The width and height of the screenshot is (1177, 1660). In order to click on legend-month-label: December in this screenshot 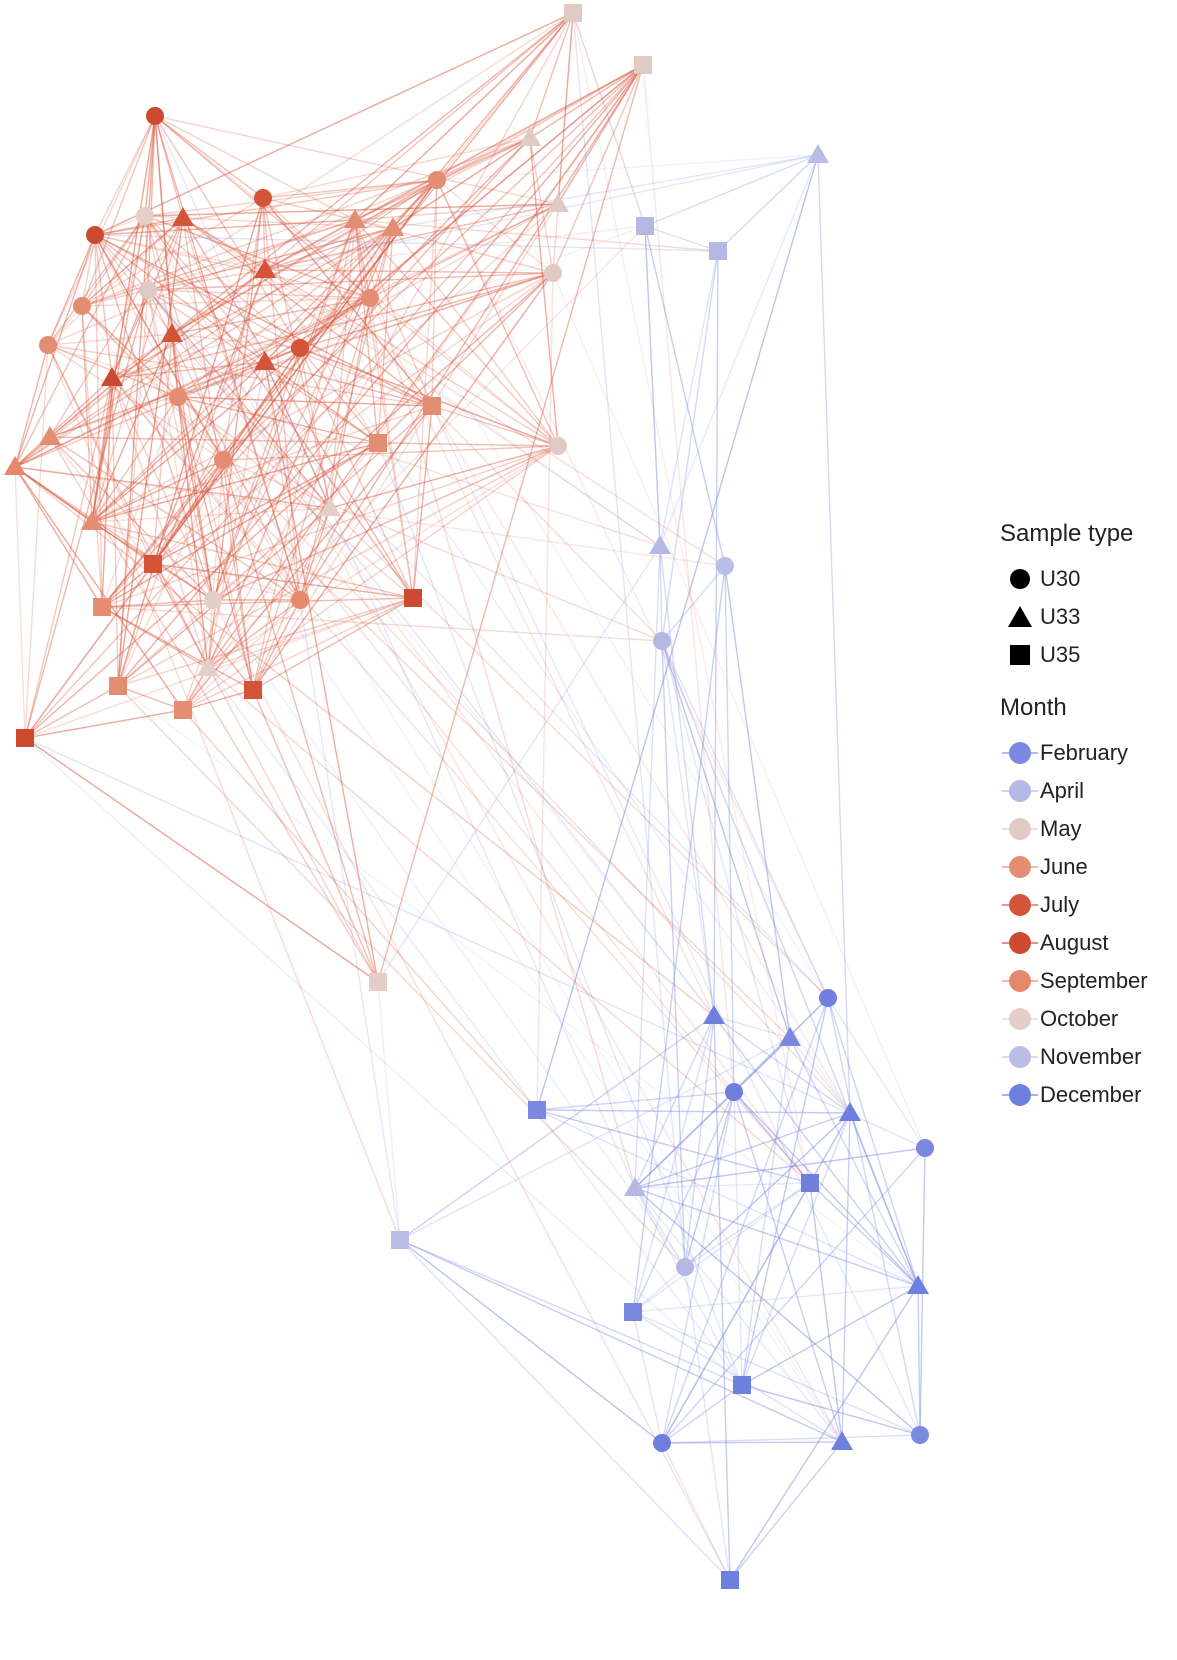, I will do `click(1091, 1094)`.